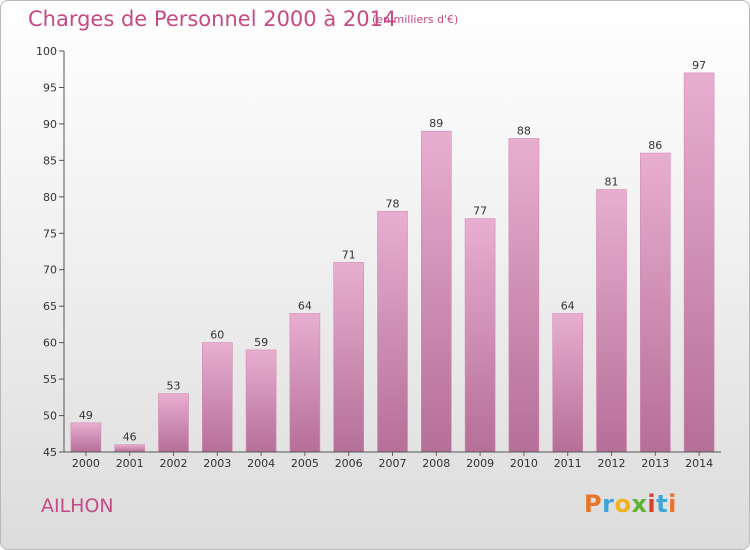  Describe the element at coordinates (699, 262) in the screenshot. I see `bar-2014` at that location.